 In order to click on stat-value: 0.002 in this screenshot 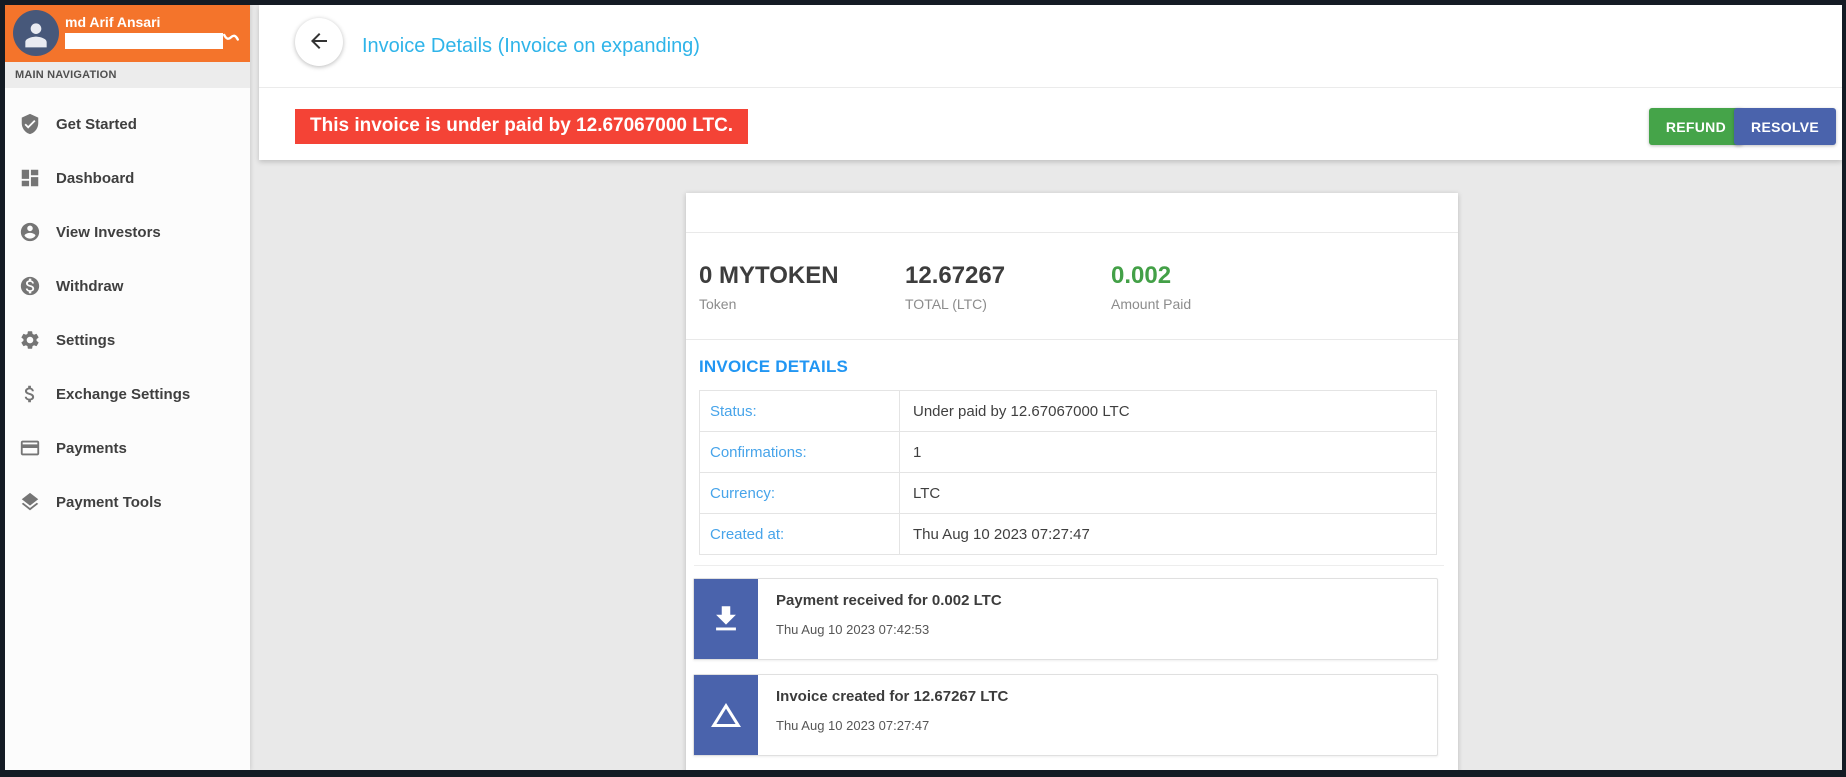, I will do `click(1141, 275)`.